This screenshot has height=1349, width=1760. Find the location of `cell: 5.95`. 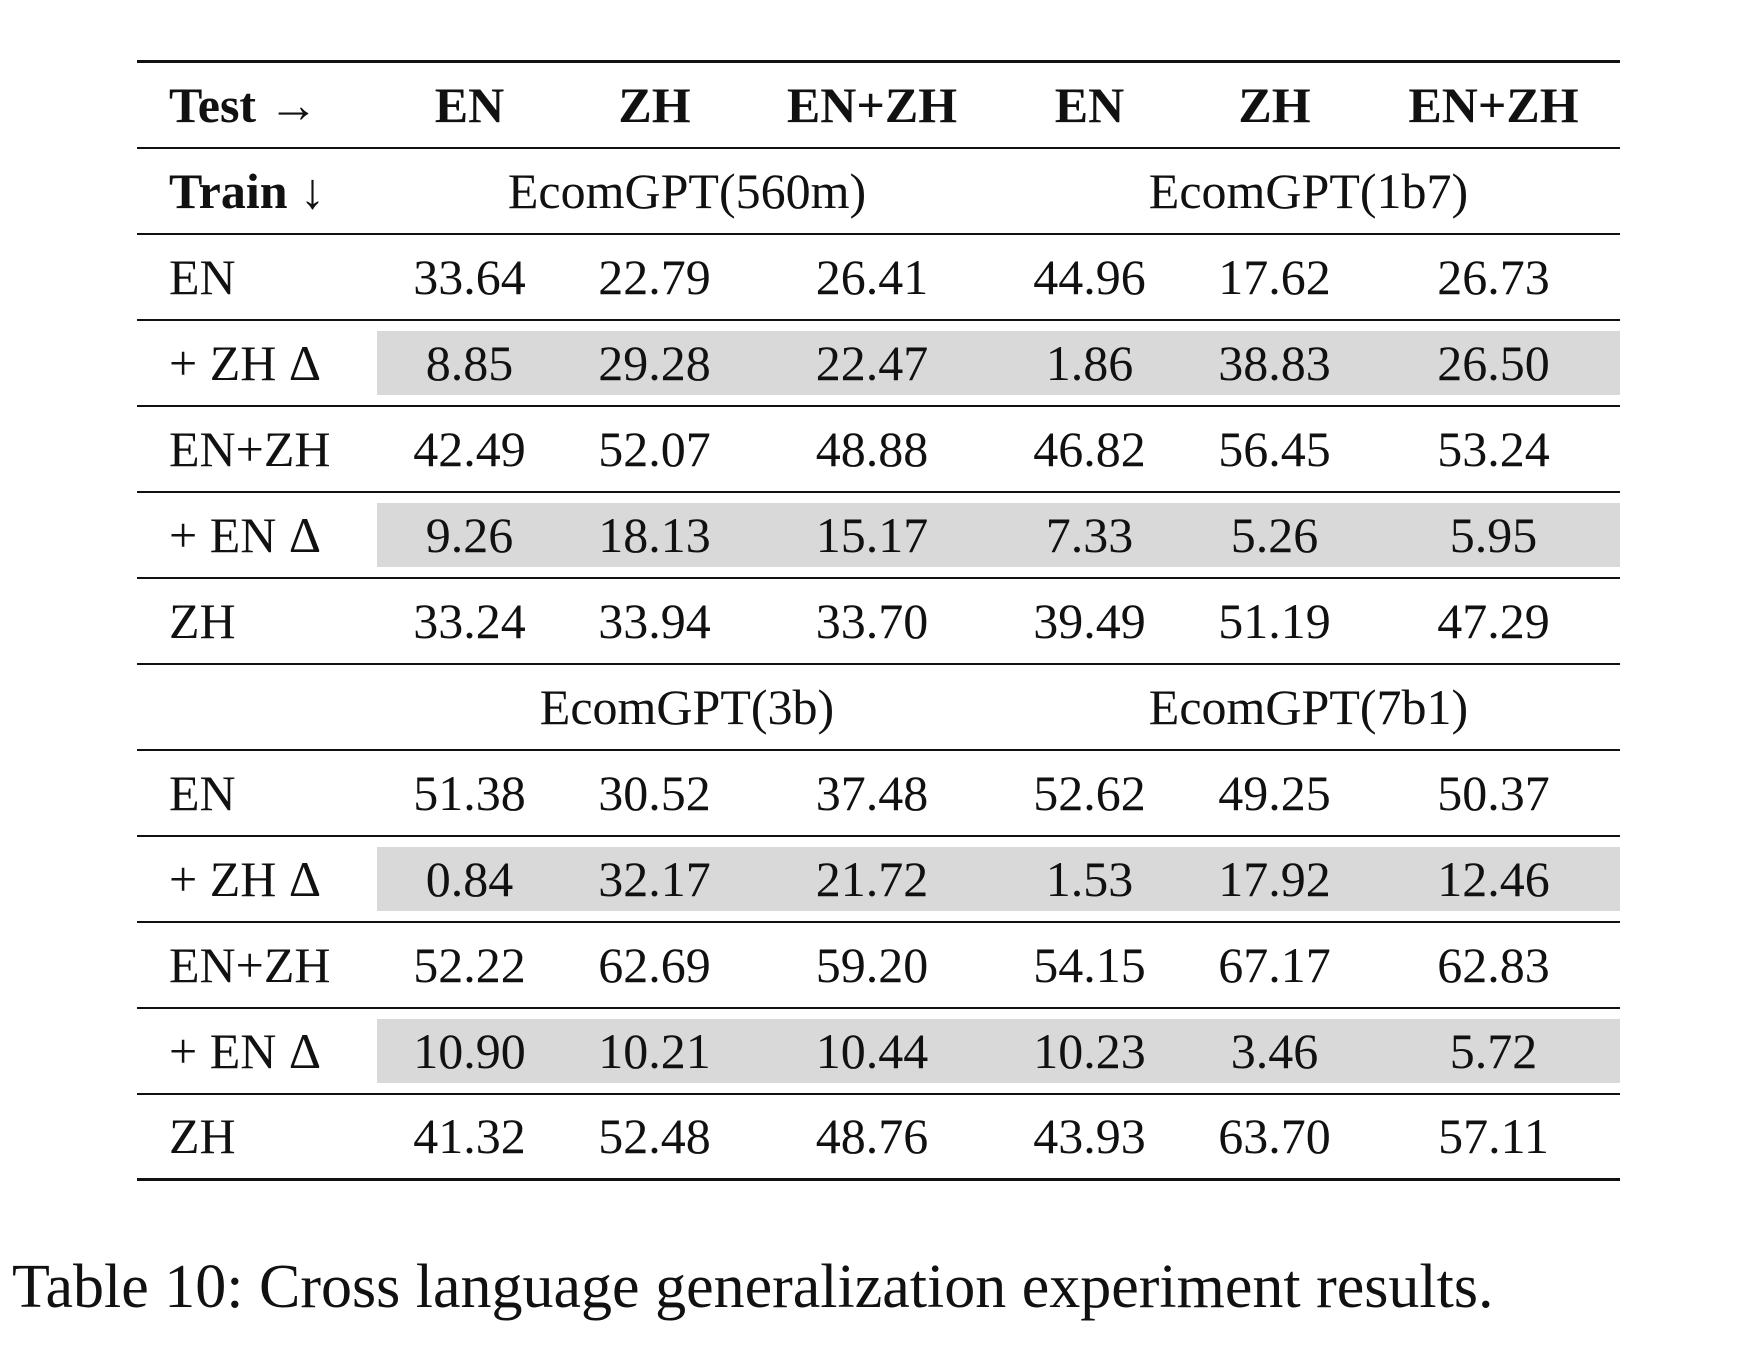

cell: 5.95 is located at coordinates (1493, 534).